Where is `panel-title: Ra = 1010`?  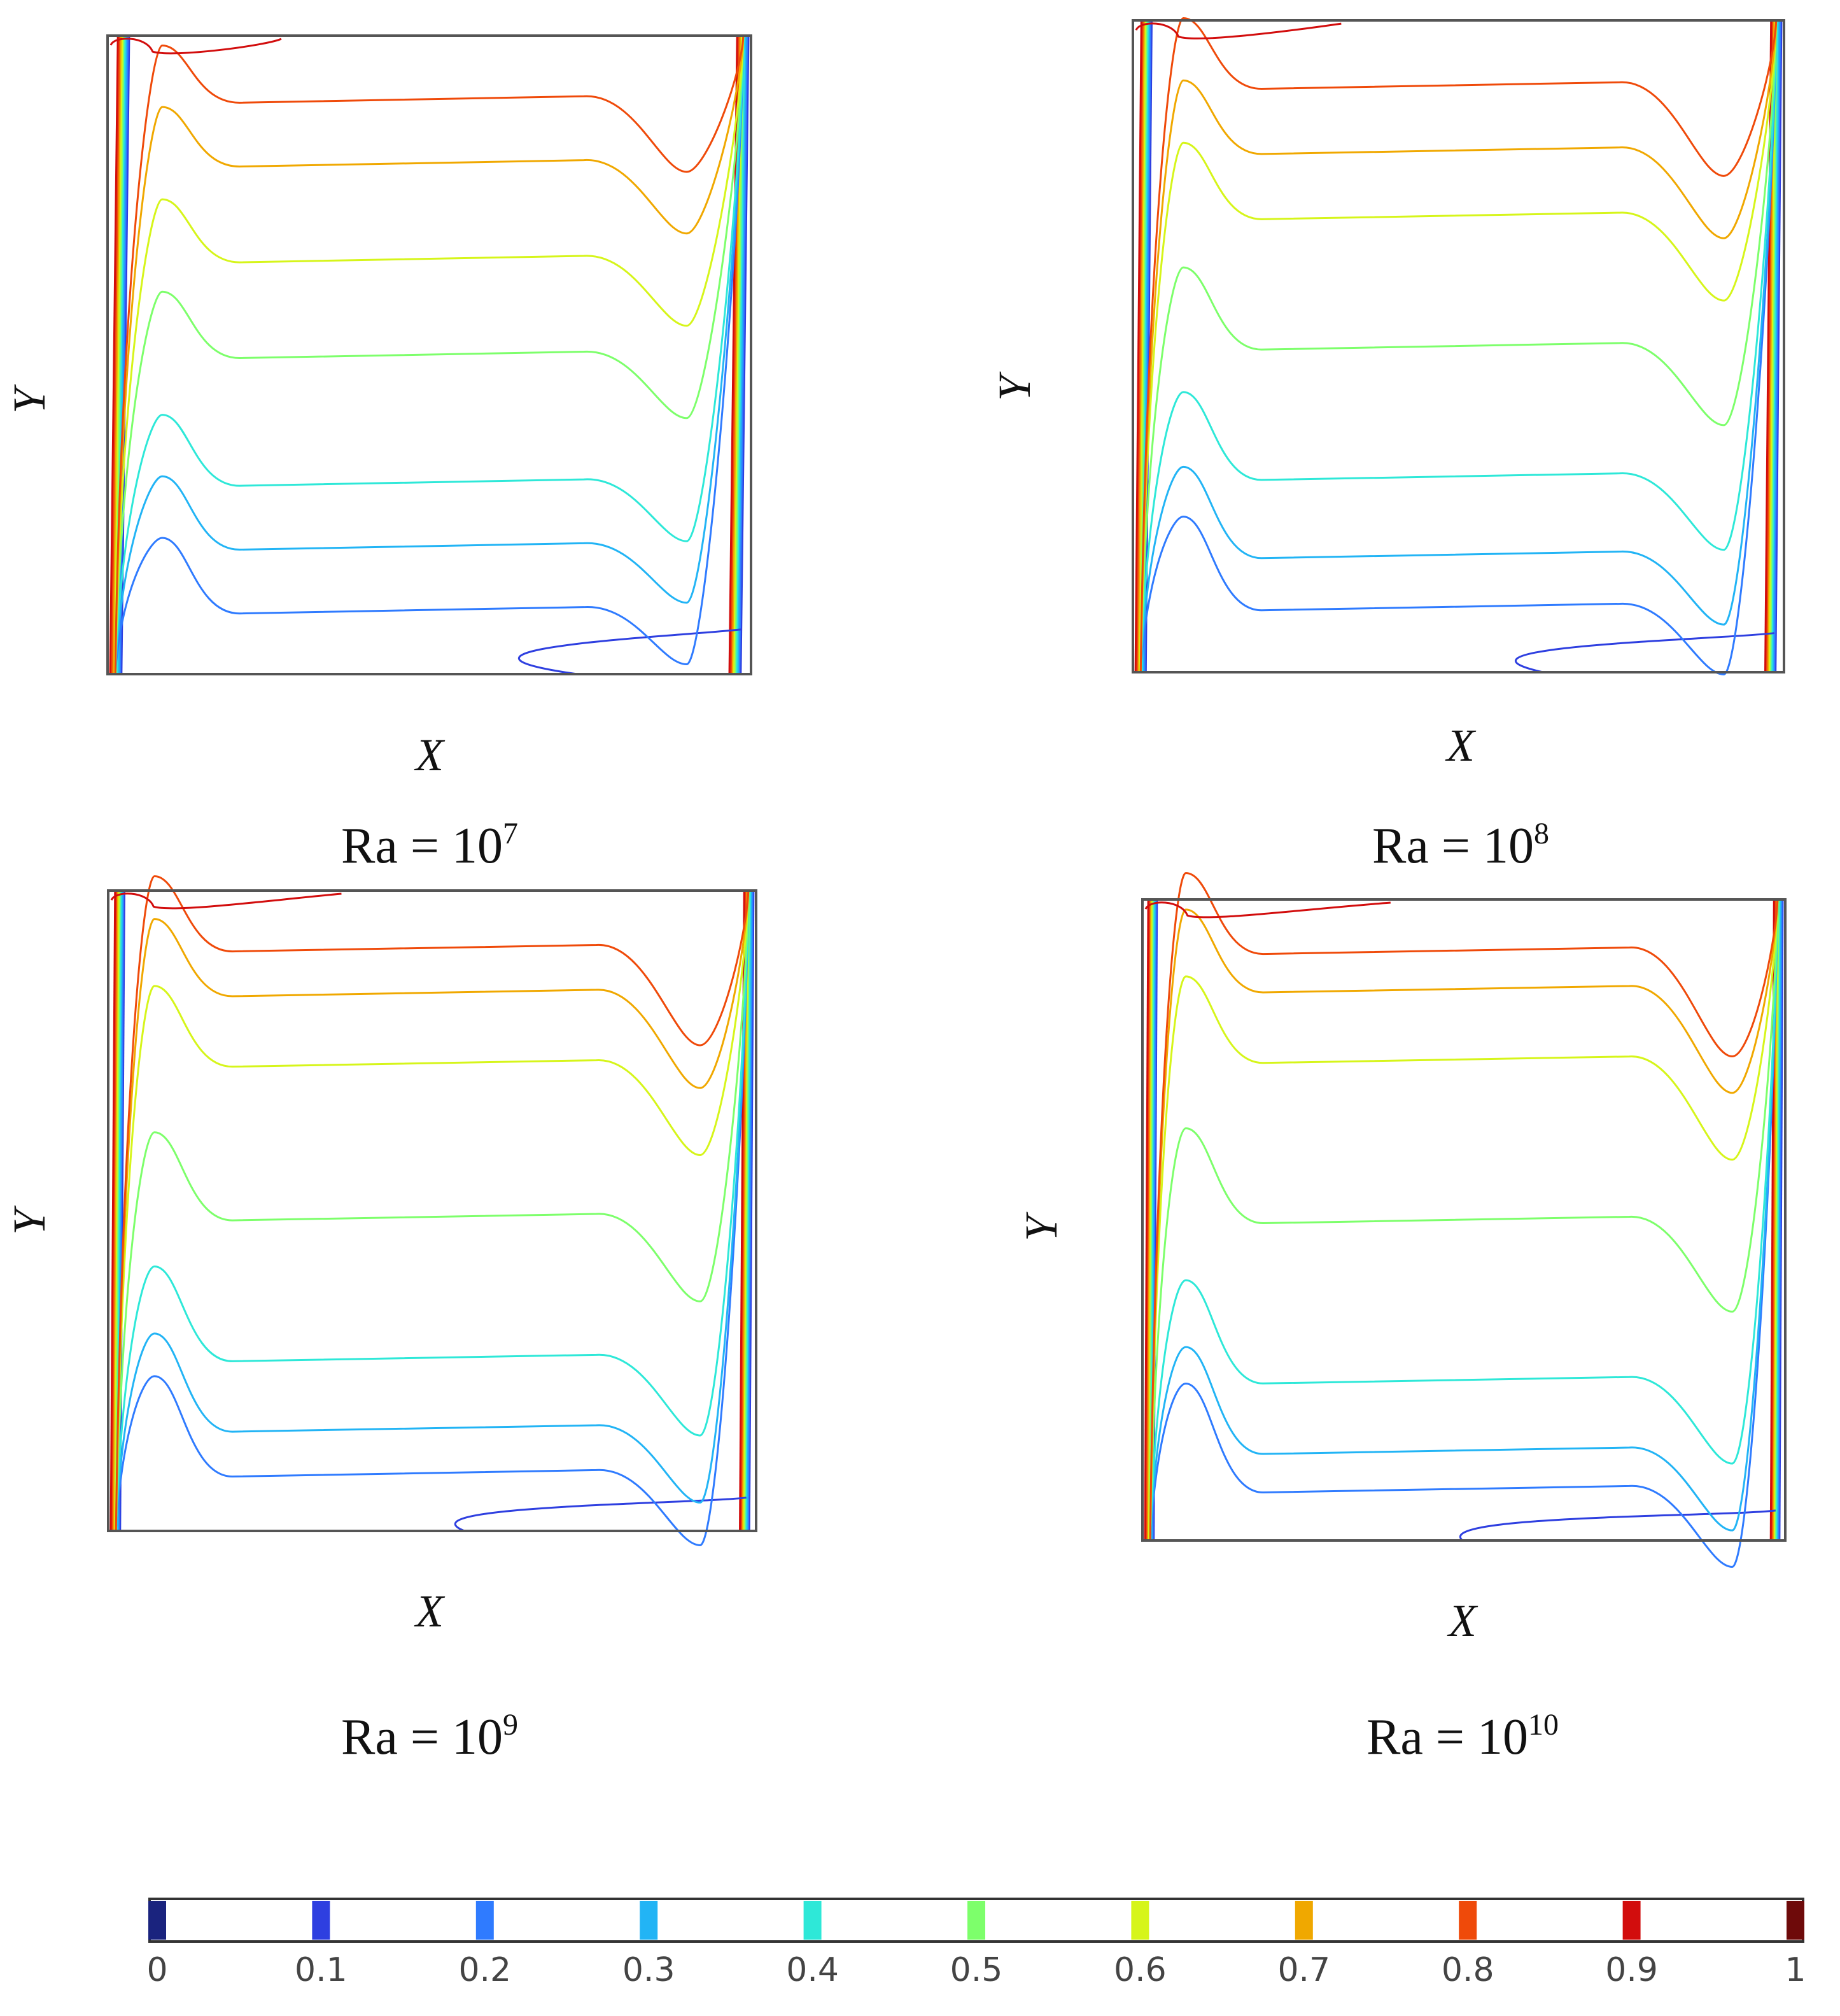 panel-title: Ra = 1010 is located at coordinates (1462, 1736).